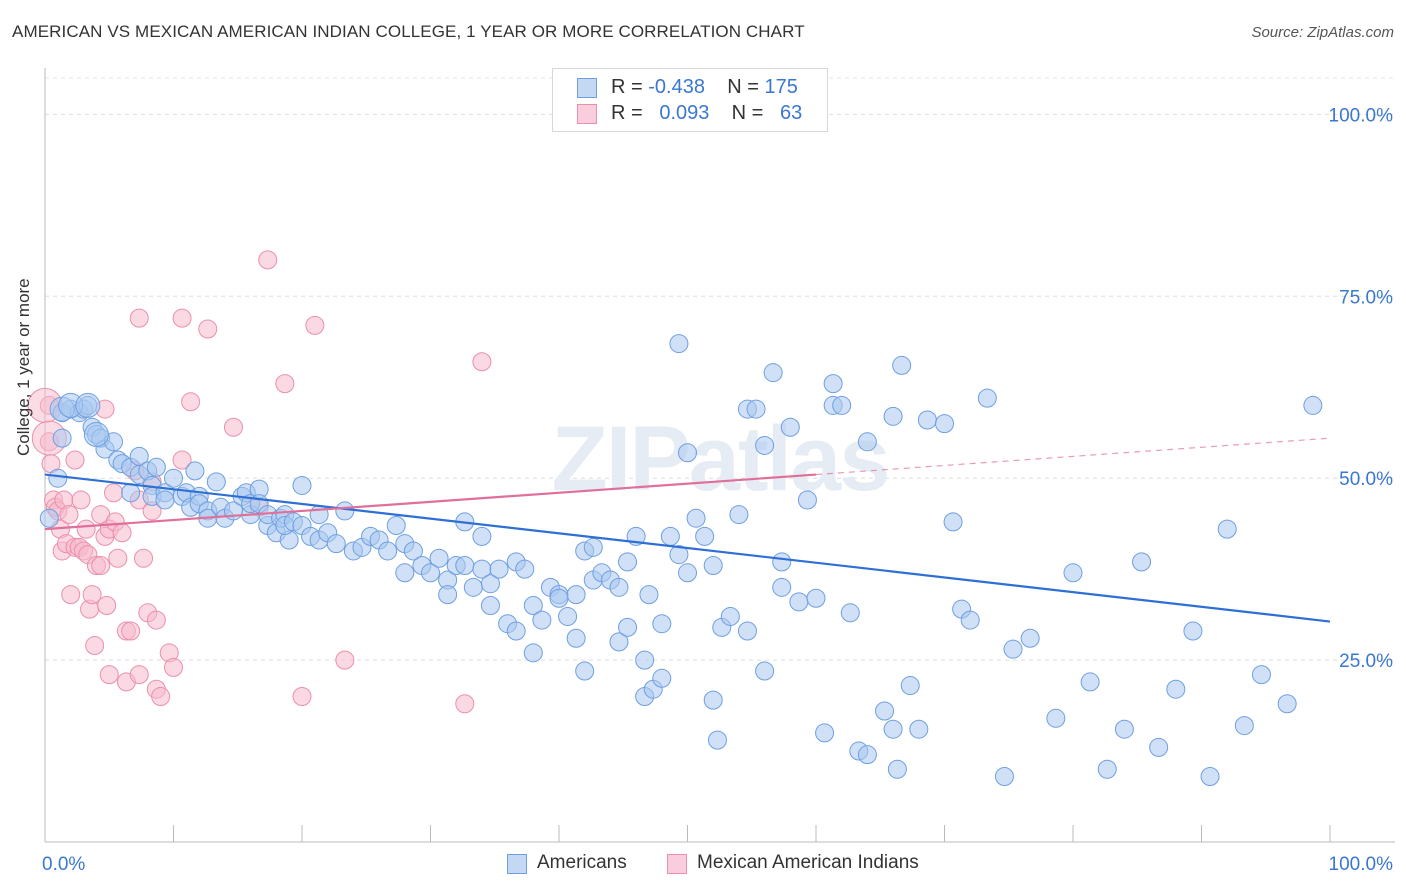 The width and height of the screenshot is (1406, 892). Describe the element at coordinates (808, 862) in the screenshot. I see `bottom-legend-label-mexican: Mexican American Indians` at that location.